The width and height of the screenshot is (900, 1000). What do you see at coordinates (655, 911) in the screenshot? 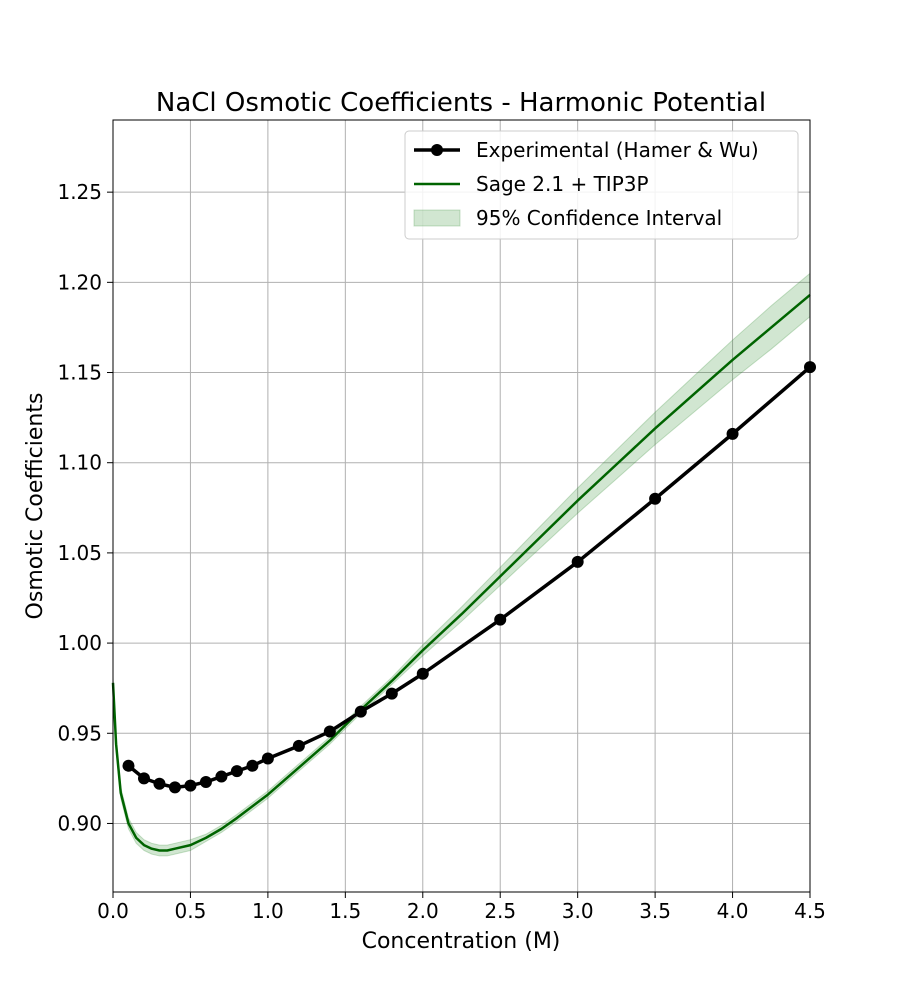
I see `x-tick-label: 3.5` at bounding box center [655, 911].